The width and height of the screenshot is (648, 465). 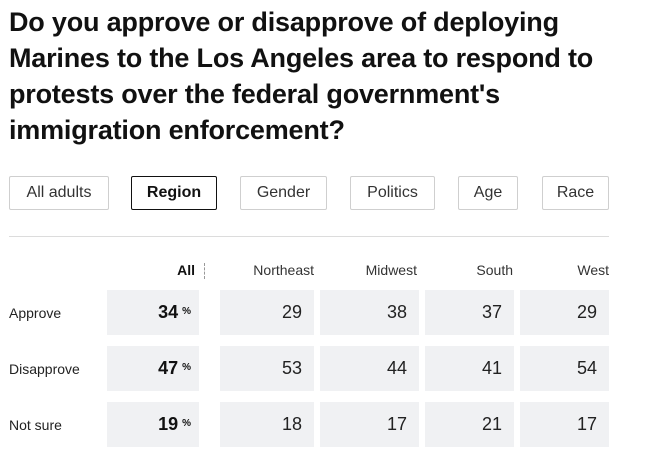 What do you see at coordinates (488, 193) in the screenshot?
I see `tab-age: Age` at bounding box center [488, 193].